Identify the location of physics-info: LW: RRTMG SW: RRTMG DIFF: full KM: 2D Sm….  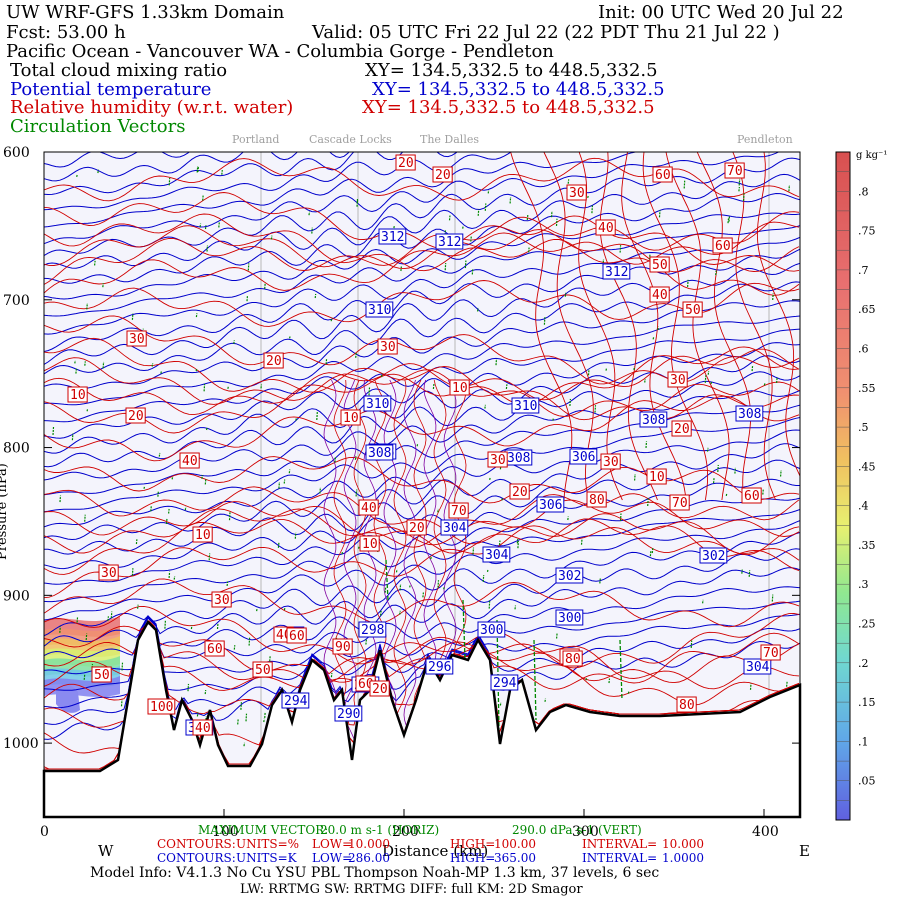
(411, 889).